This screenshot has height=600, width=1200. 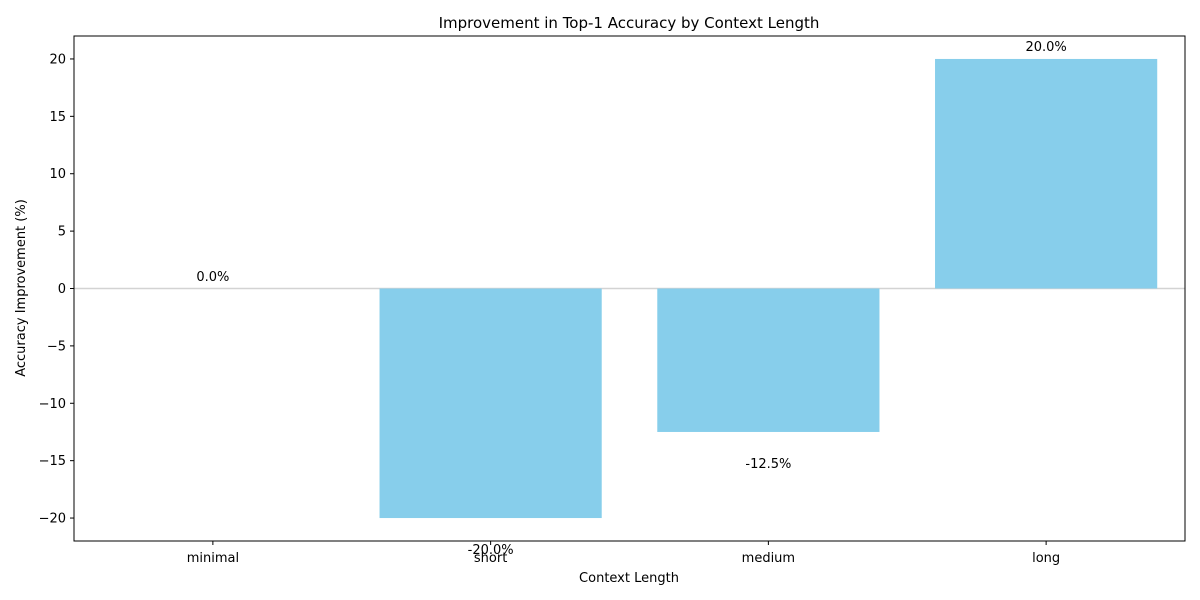 I want to click on x-axis-title: Context Length, so click(x=629, y=578).